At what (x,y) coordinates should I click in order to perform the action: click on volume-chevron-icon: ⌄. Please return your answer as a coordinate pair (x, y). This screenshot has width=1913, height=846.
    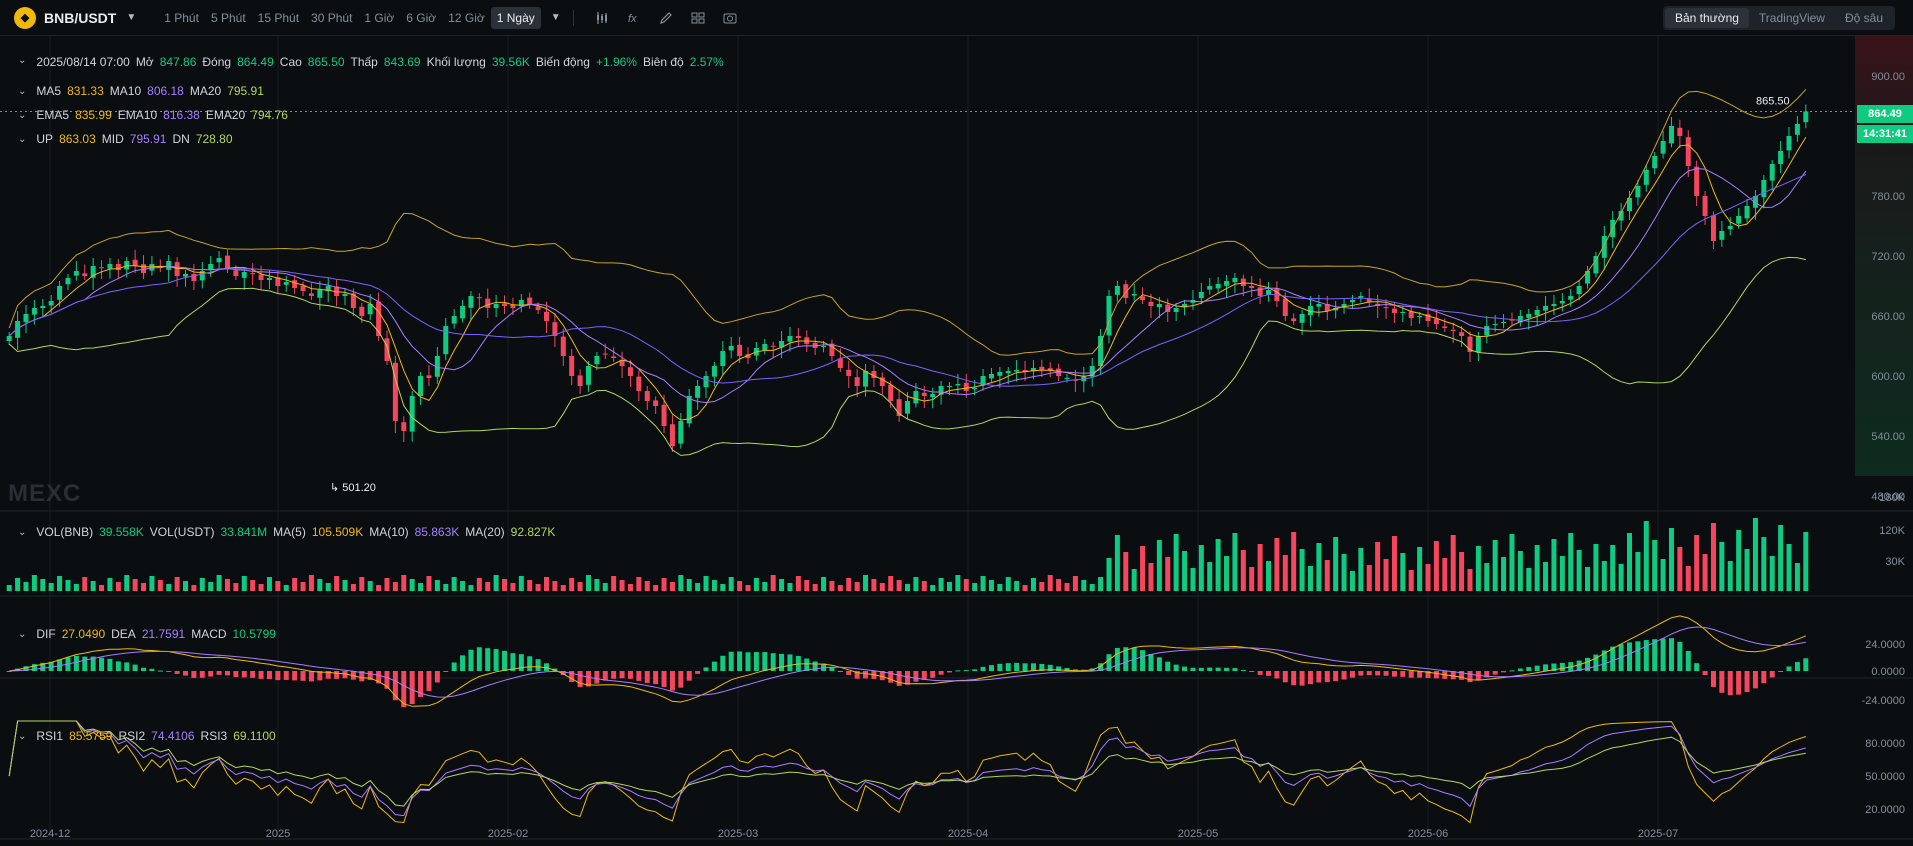
    Looking at the image, I should click on (22, 532).